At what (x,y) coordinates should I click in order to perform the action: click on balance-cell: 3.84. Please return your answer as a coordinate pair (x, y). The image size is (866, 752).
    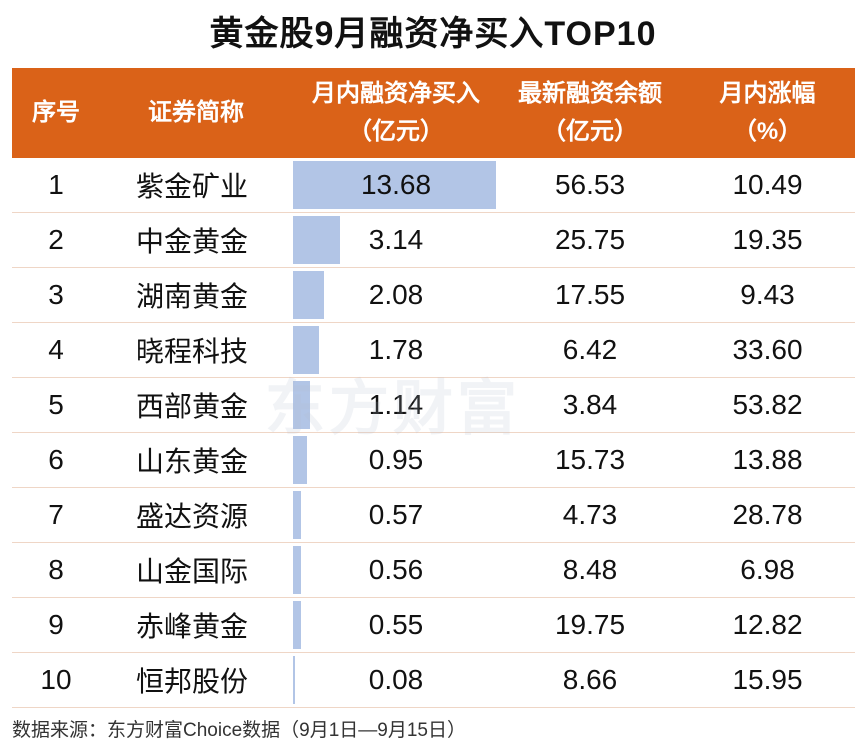
    Looking at the image, I should click on (590, 405).